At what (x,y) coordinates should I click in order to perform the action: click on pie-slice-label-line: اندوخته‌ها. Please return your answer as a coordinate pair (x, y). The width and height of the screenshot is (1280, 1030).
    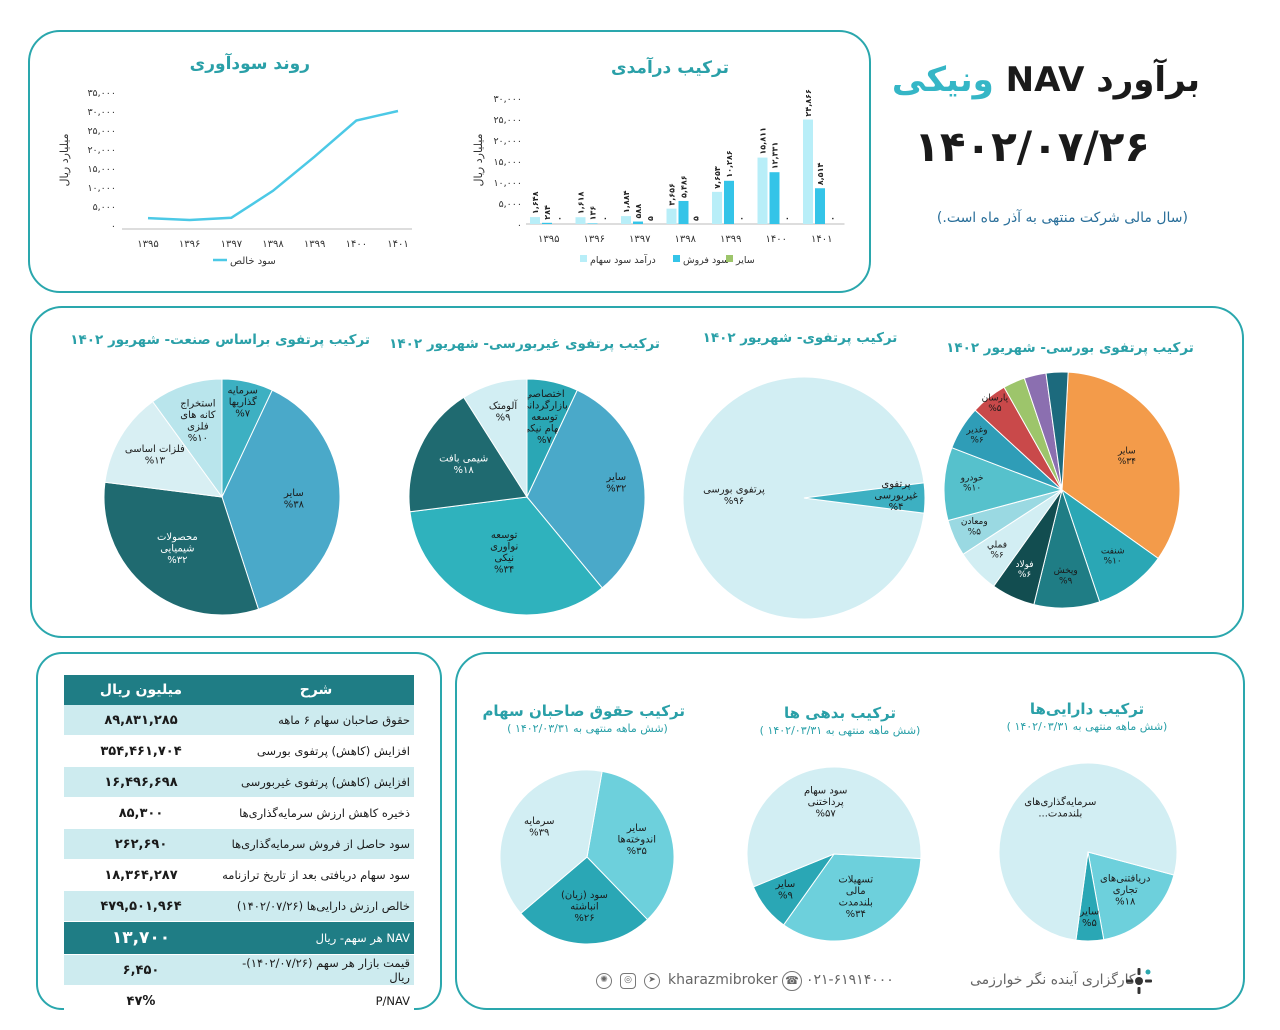
    Looking at the image, I should click on (636, 839).